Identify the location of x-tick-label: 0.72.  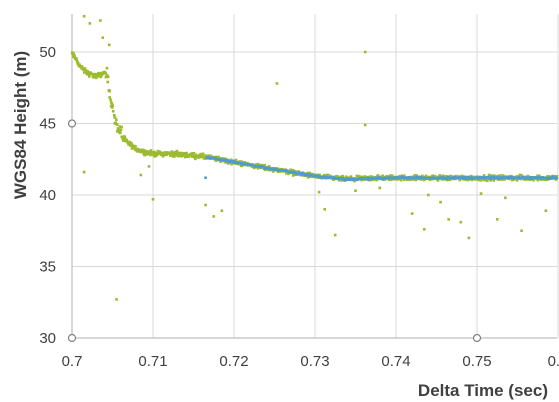
(233, 361).